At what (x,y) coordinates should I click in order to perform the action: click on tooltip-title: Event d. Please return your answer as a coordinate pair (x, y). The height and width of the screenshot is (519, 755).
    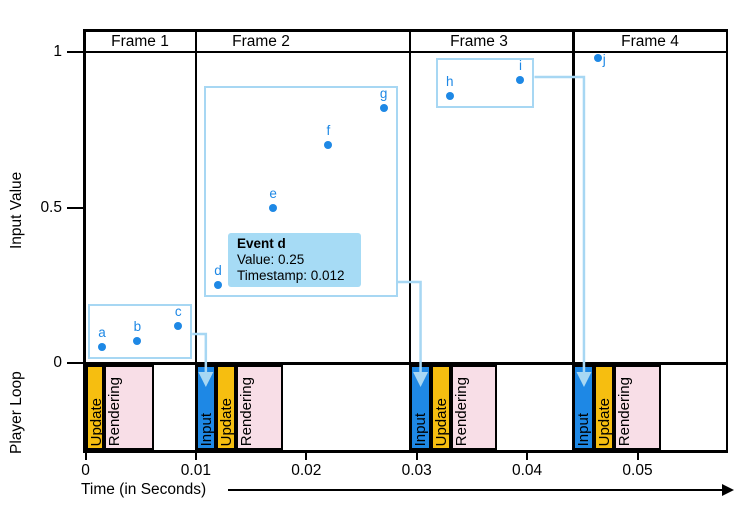
    Looking at the image, I should click on (261, 244).